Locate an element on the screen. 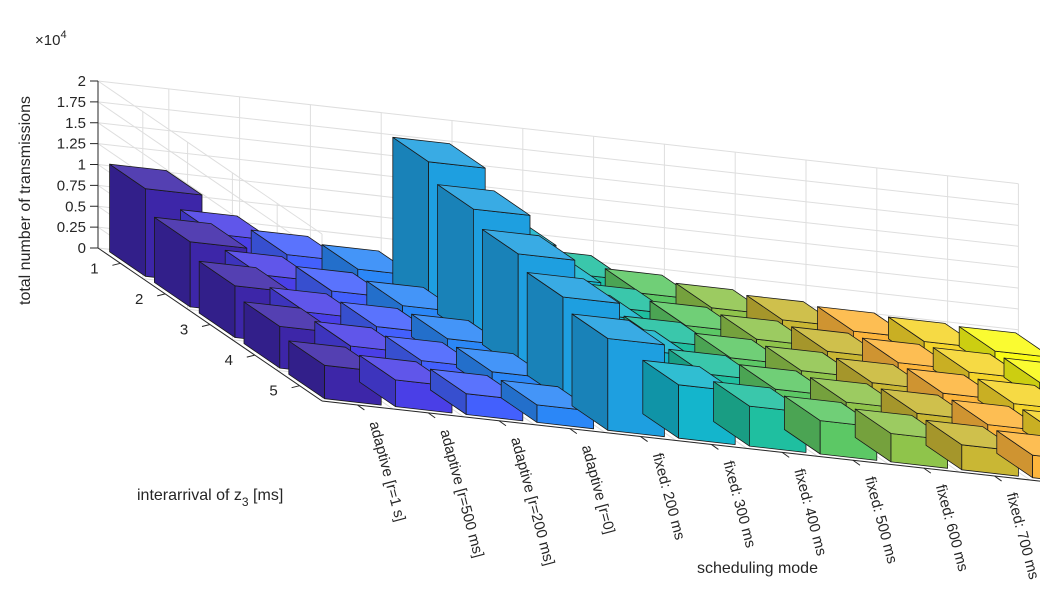 The width and height of the screenshot is (1040, 590). x-tick-label: adaptive [r=0] is located at coordinates (598, 489).